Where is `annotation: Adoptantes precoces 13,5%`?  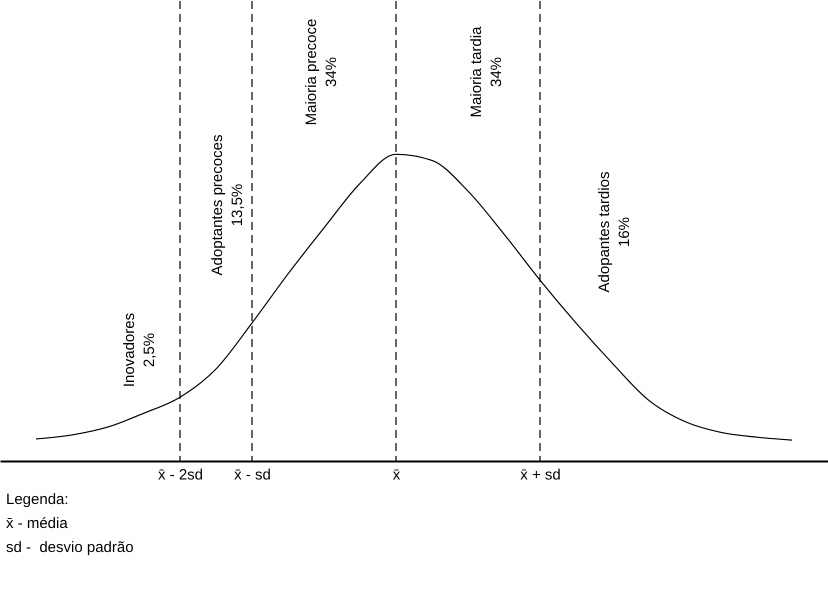 annotation: Adoptantes precoces 13,5% is located at coordinates (227, 205).